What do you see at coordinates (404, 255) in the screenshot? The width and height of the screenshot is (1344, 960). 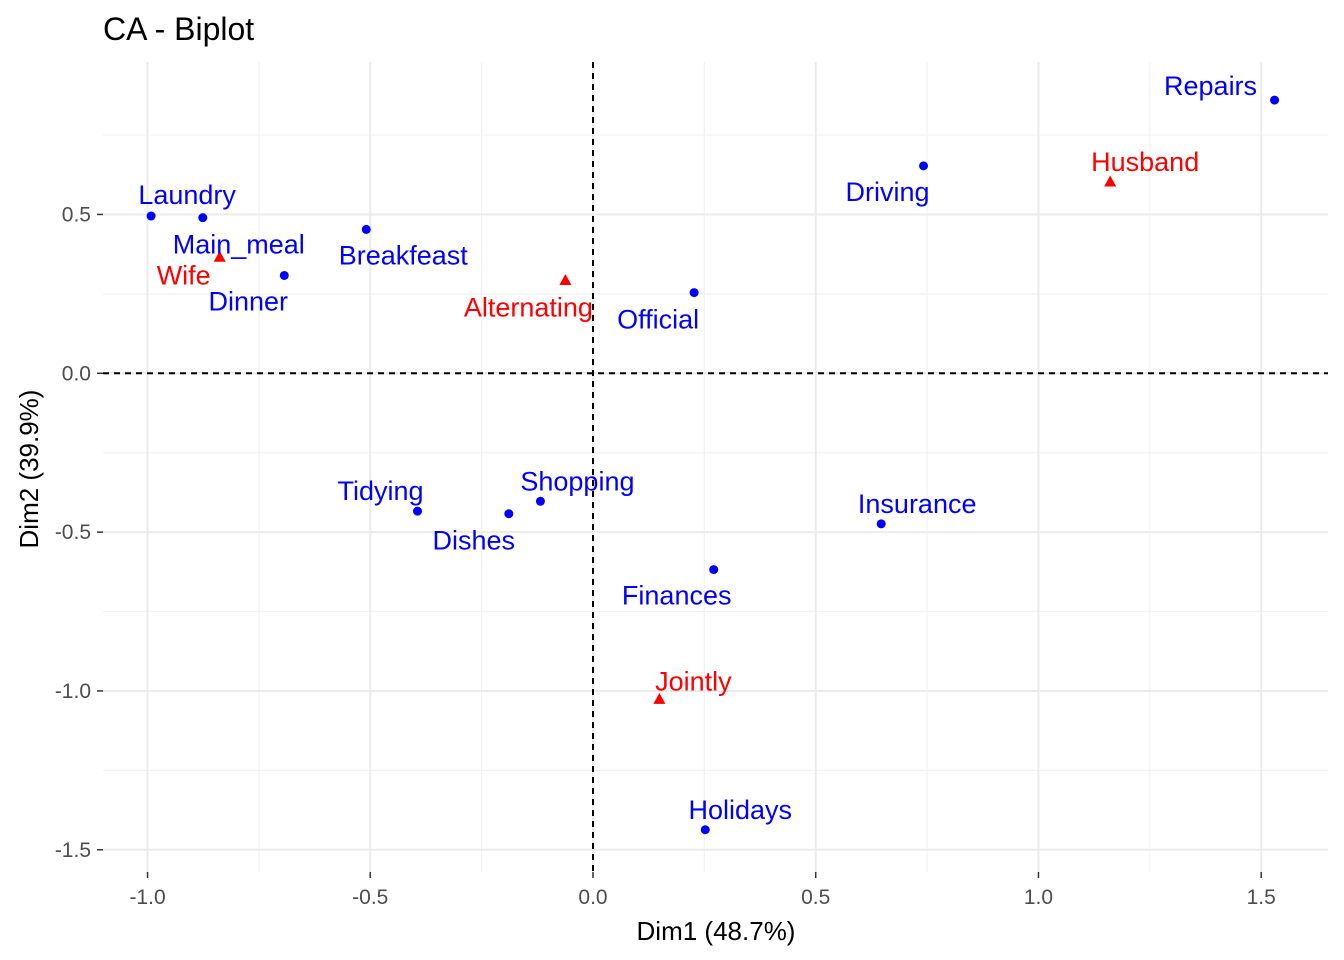 I see `label-breakfeast: Breakfeast` at bounding box center [404, 255].